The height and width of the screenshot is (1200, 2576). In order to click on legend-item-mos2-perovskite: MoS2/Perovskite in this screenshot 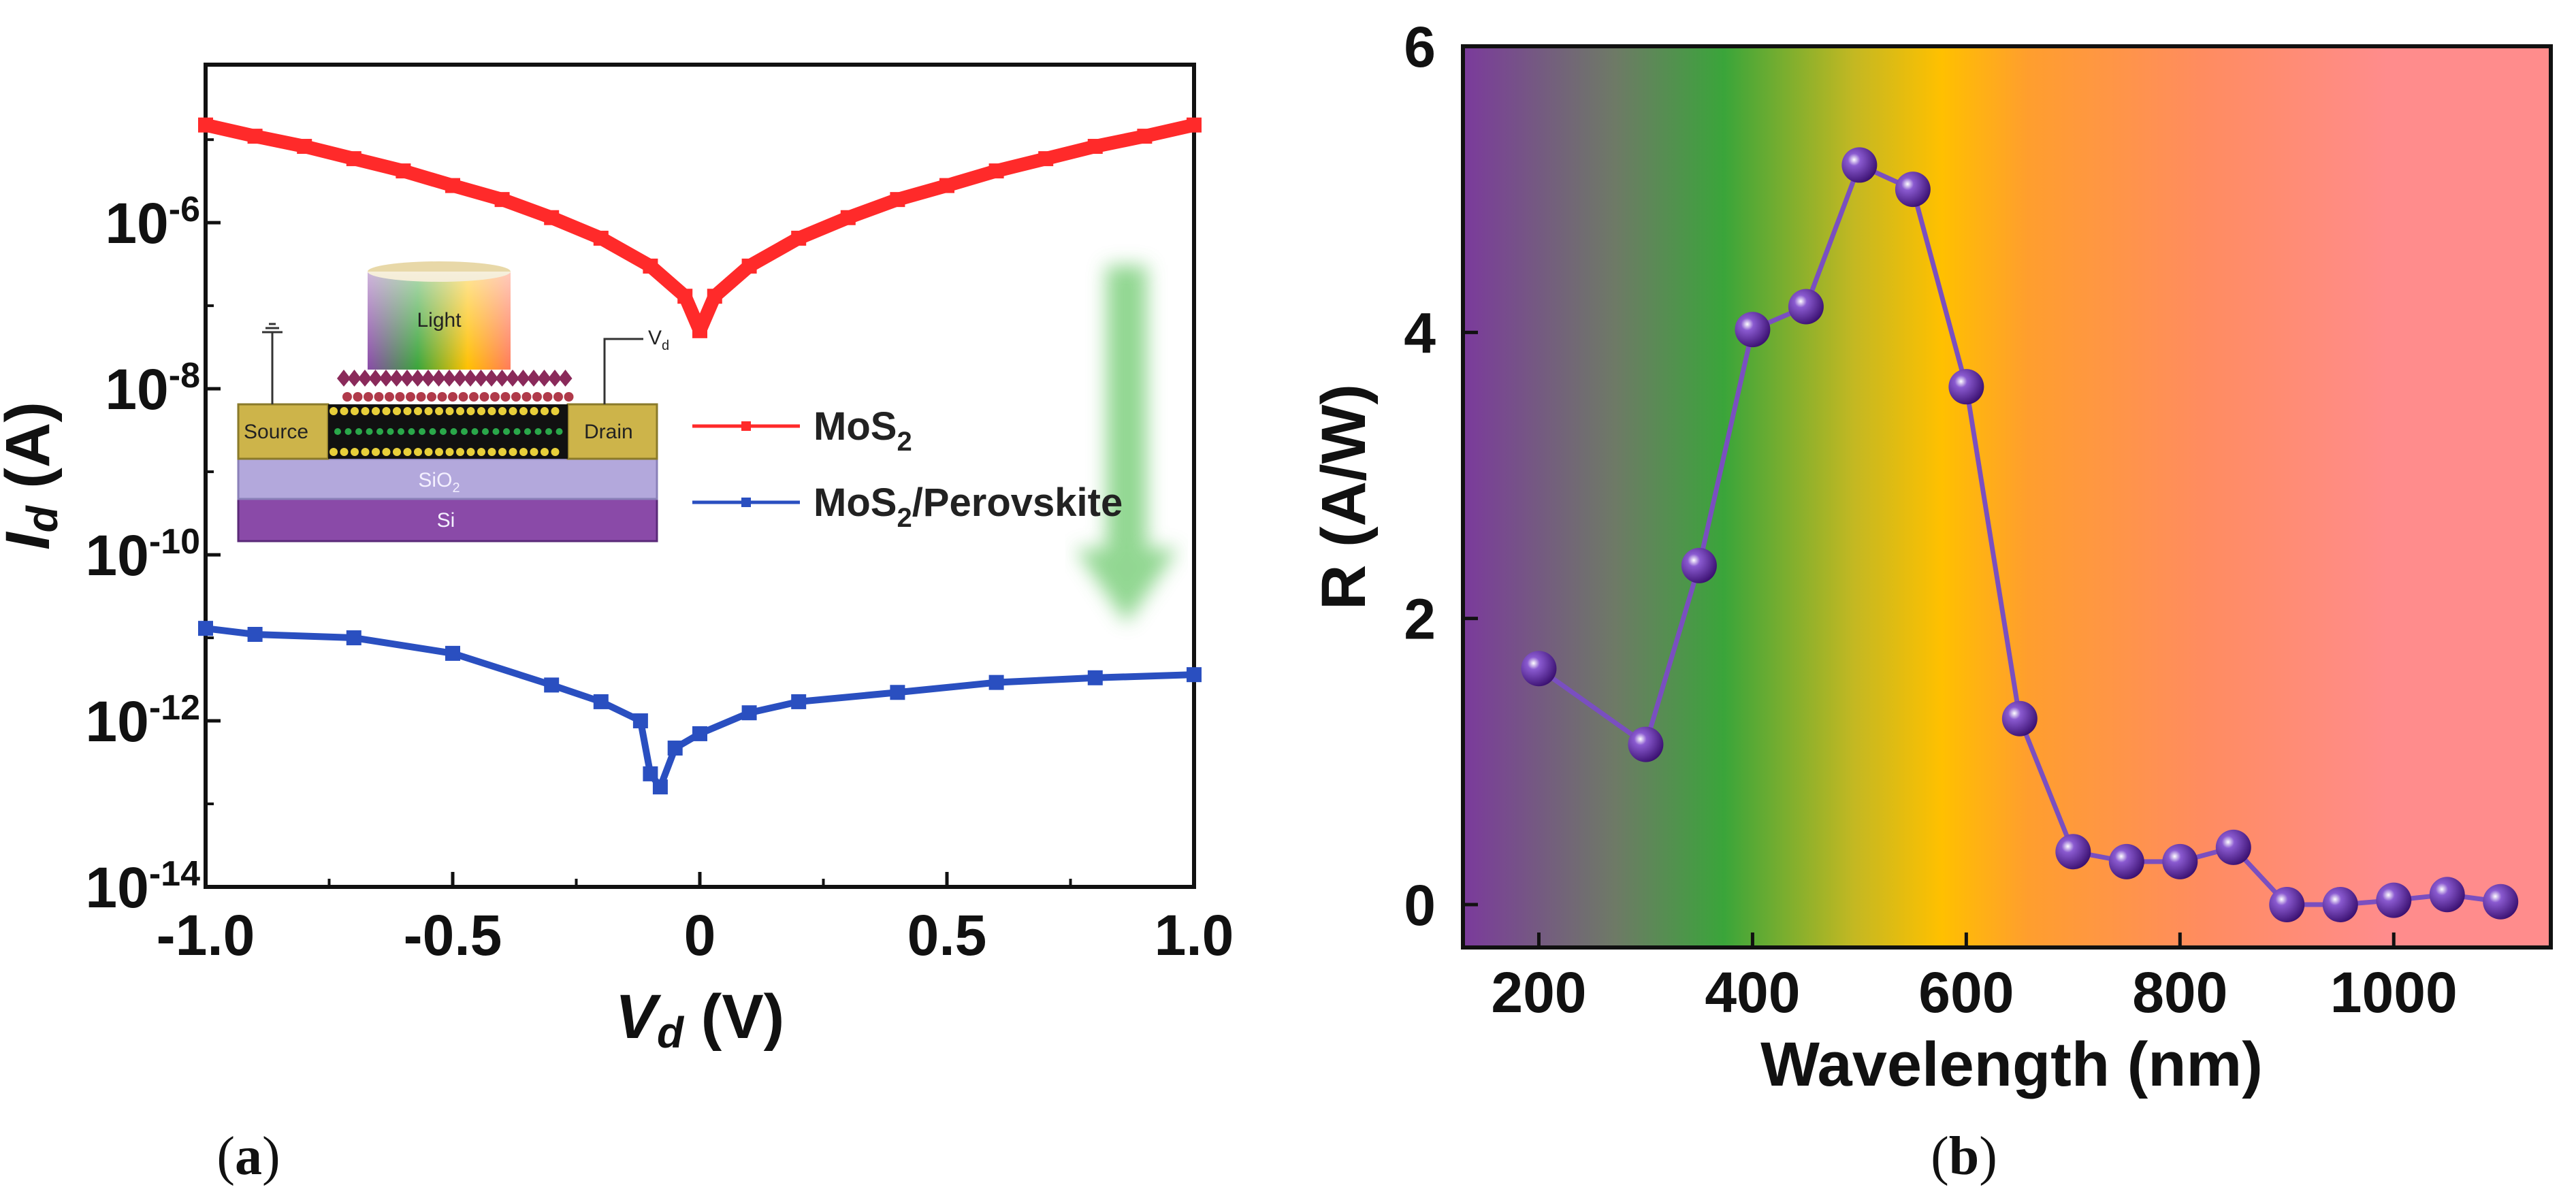, I will do `click(907, 507)`.